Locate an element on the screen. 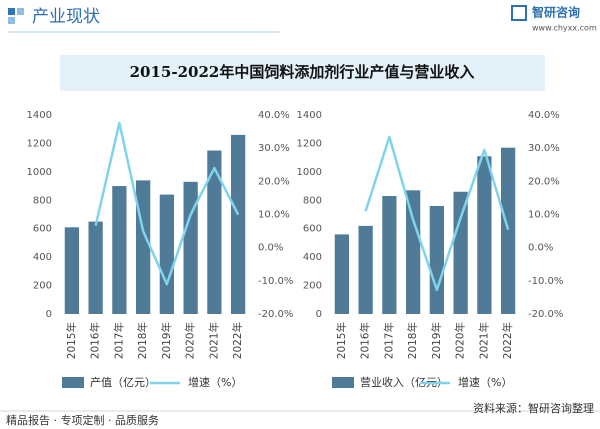 This screenshot has width=600, height=429. section-title: 产业现状 is located at coordinates (66, 17).